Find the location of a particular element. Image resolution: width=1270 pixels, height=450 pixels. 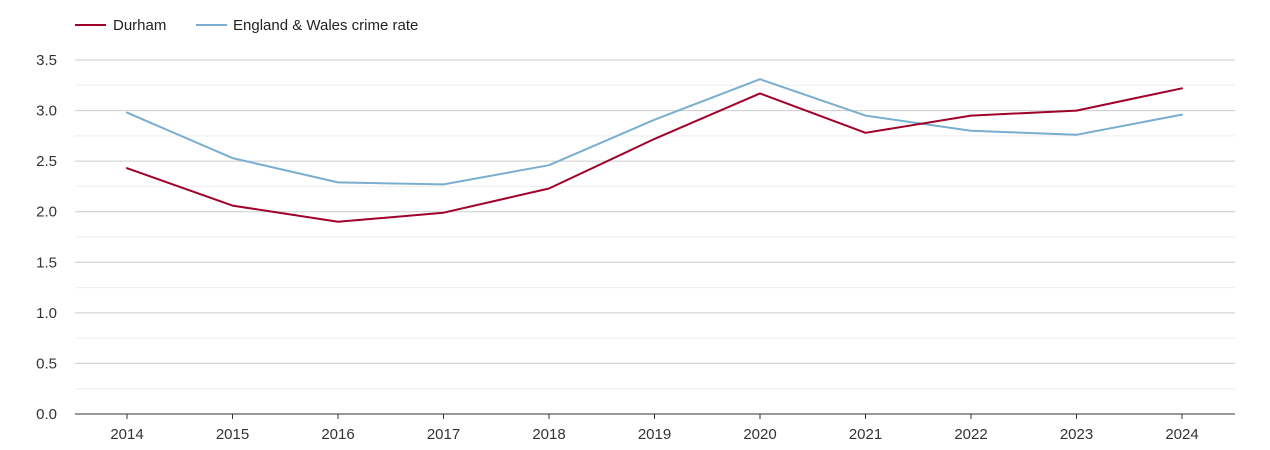

y-axis: 0.0 0.5 1.0 1.5 2.0 2.5 3.0 3.5 is located at coordinates (46, 237).